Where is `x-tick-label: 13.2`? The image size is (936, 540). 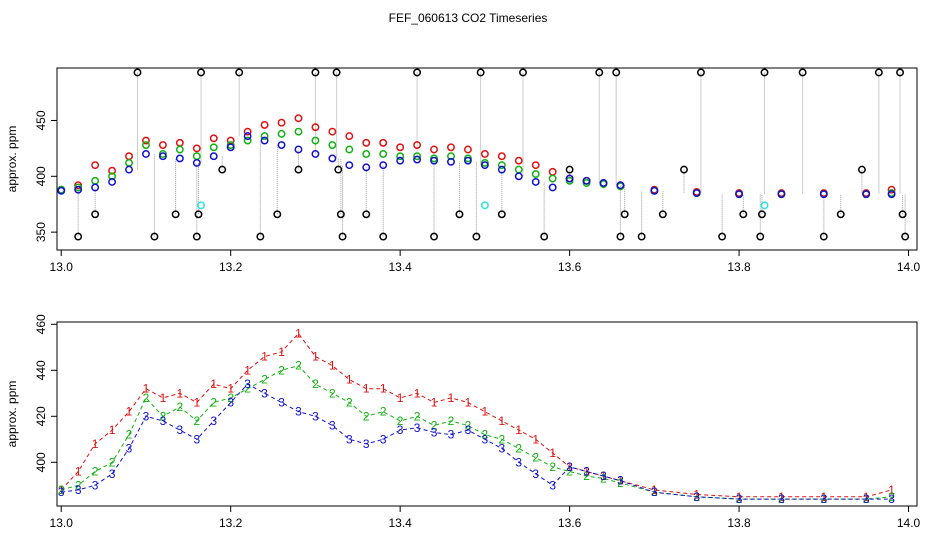
x-tick-label: 13.2 is located at coordinates (231, 523).